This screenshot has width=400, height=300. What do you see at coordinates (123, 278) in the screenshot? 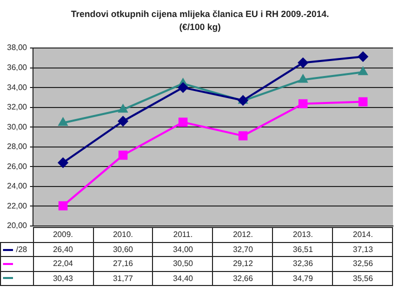
I see `data-label: 31,77` at bounding box center [123, 278].